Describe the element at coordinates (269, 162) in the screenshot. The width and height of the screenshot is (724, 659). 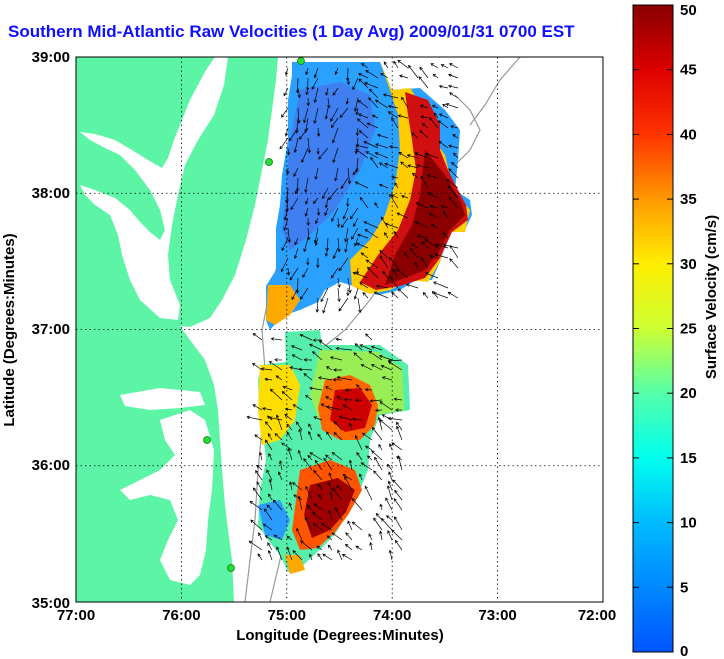
I see `station-marker` at that location.